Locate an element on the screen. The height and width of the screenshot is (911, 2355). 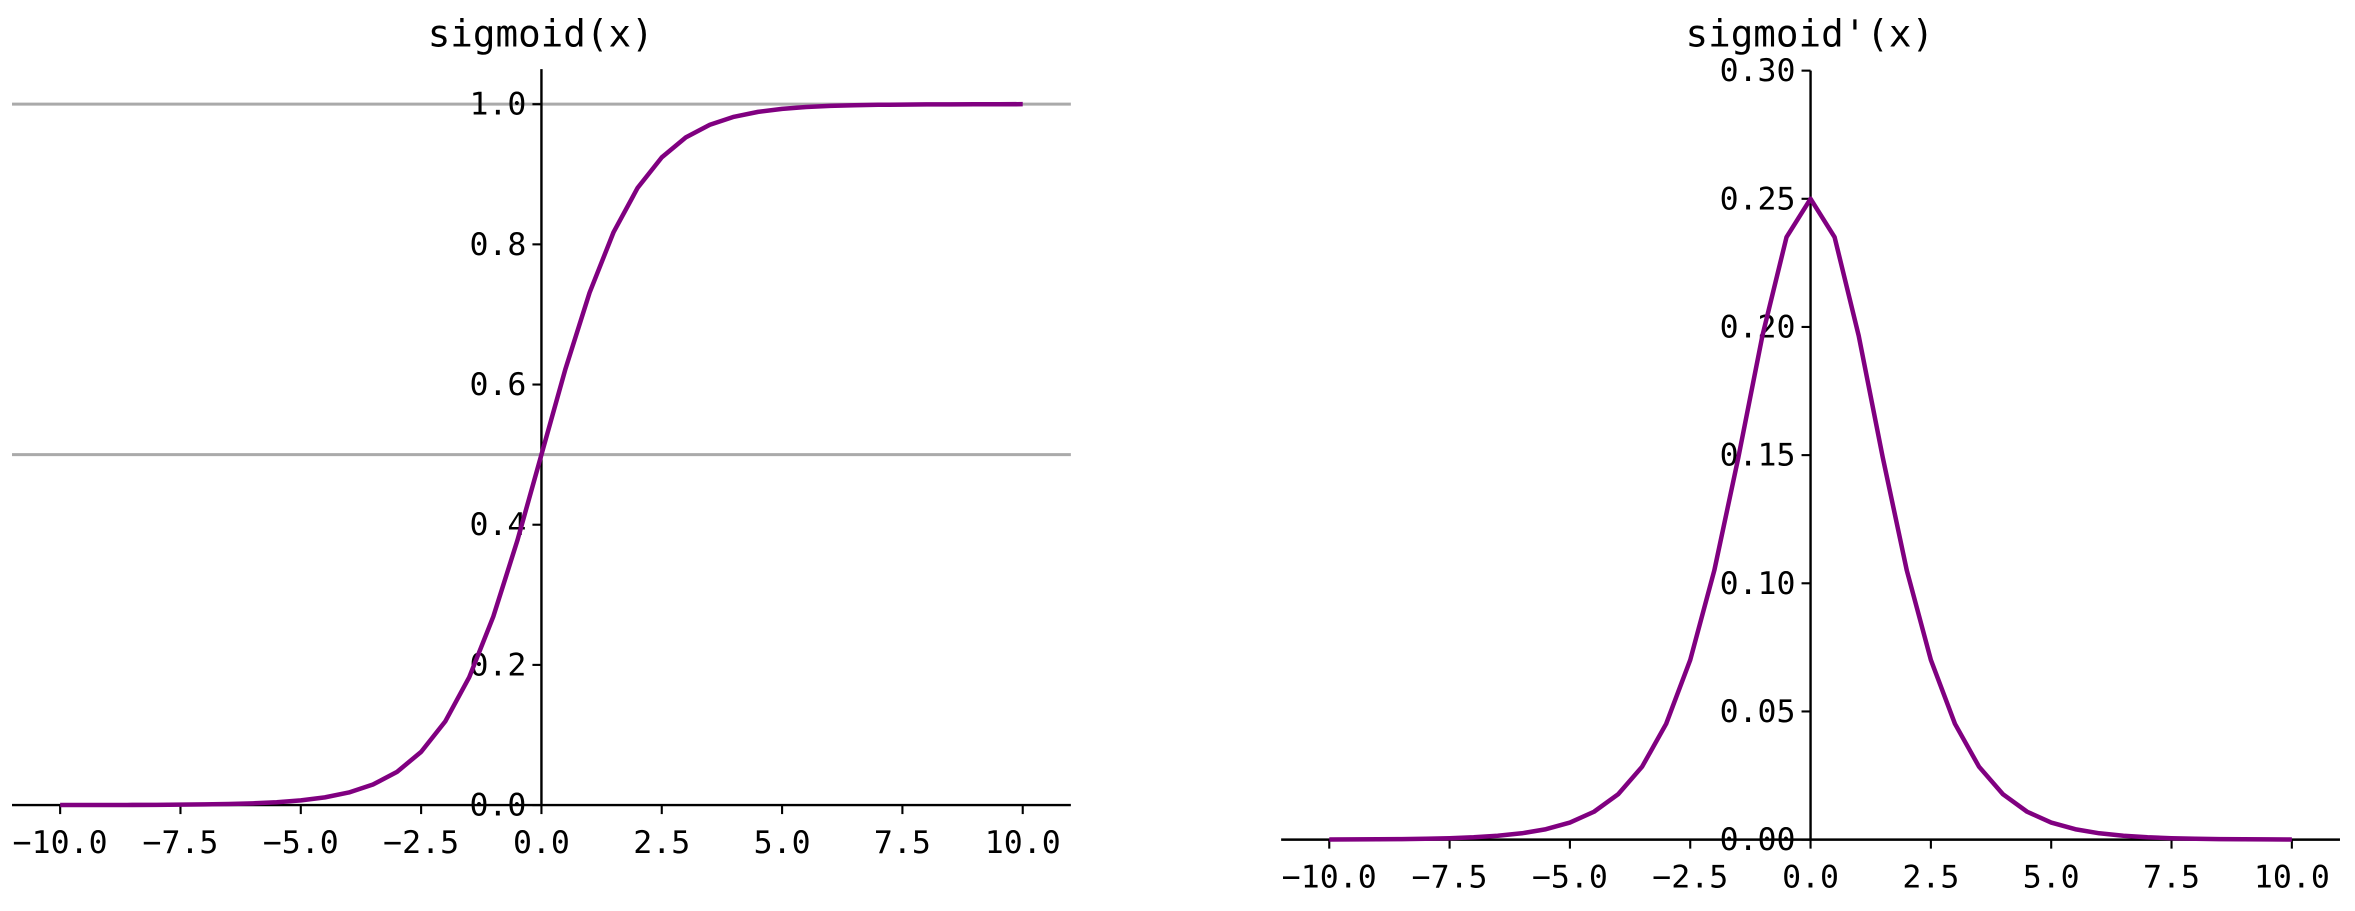
y-tick-label: 0.00 is located at coordinates (1758, 840).